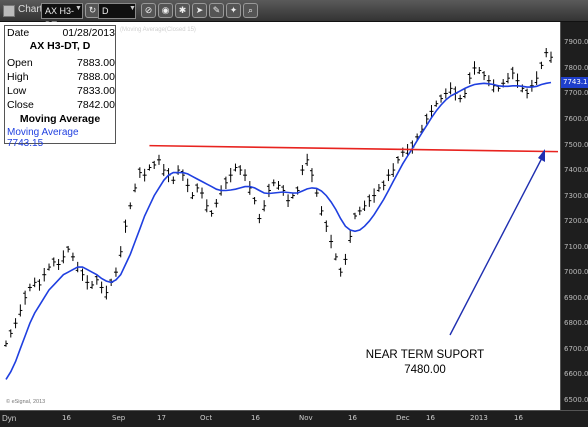 This screenshot has height=427, width=588. What do you see at coordinates (96, 105) in the screenshot?
I see `info-close-value: 7842.00` at bounding box center [96, 105].